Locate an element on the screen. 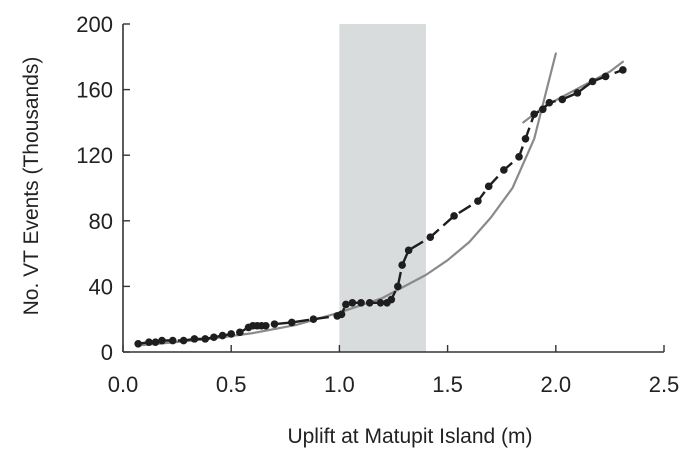 This screenshot has height=453, width=694. y-tick-label: 40 is located at coordinates (101, 286).